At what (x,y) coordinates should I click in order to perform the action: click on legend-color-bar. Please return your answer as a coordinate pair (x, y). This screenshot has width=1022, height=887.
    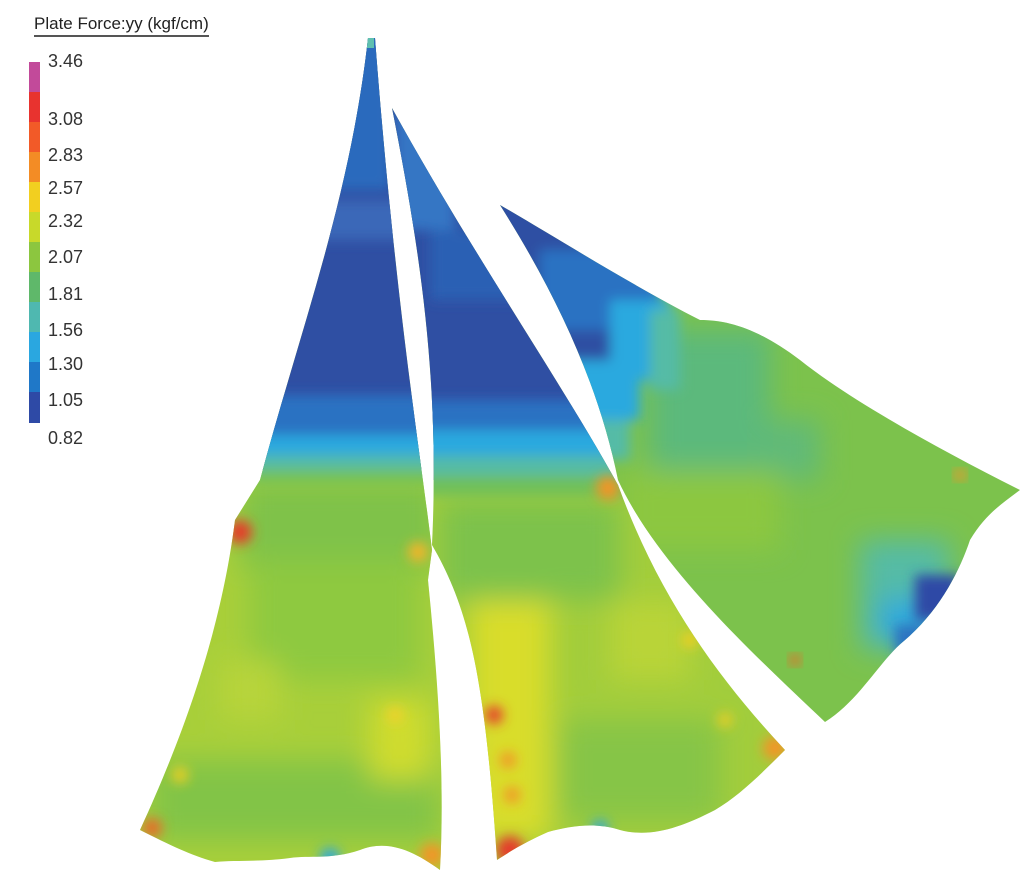
    Looking at the image, I should click on (34, 242).